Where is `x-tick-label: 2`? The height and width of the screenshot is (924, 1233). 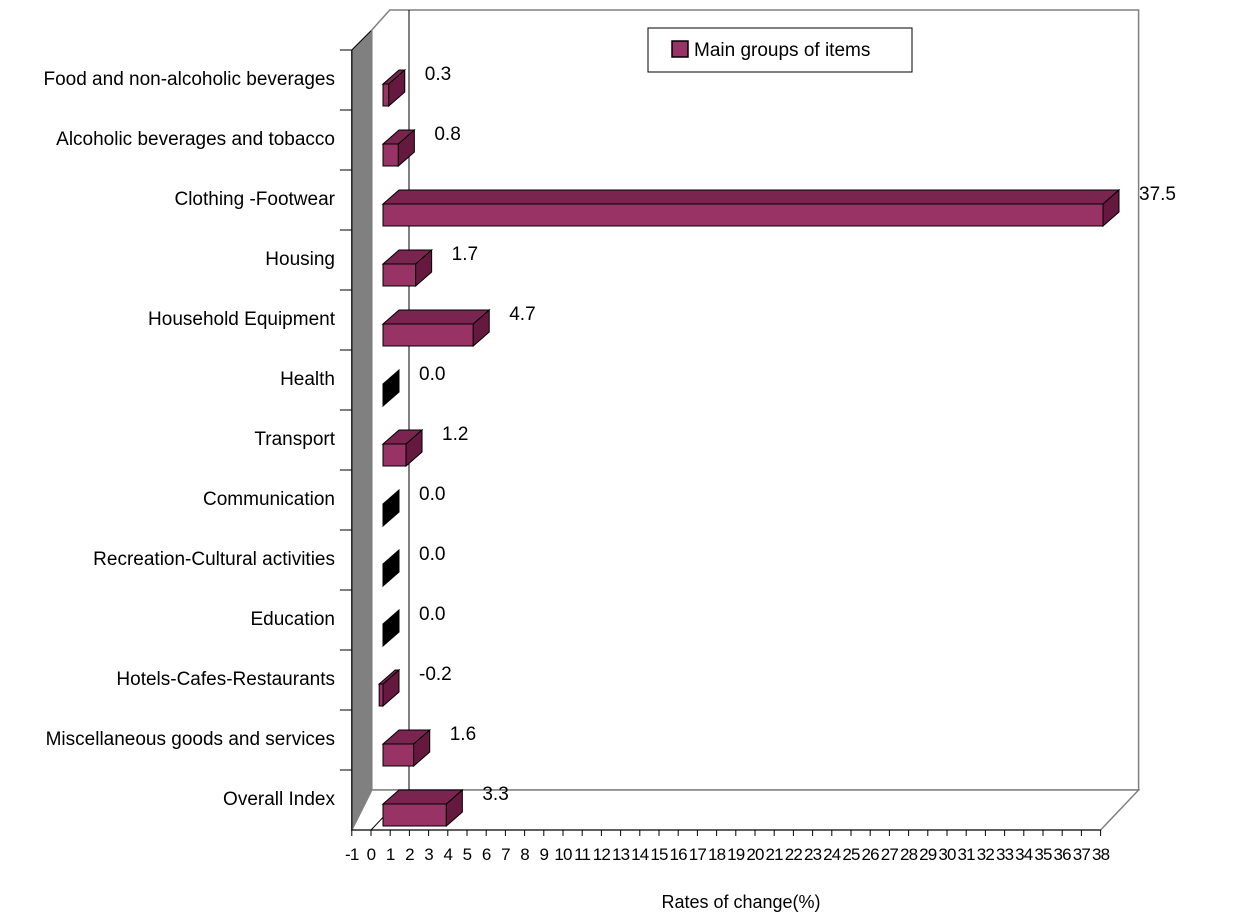 x-tick-label: 2 is located at coordinates (409, 854).